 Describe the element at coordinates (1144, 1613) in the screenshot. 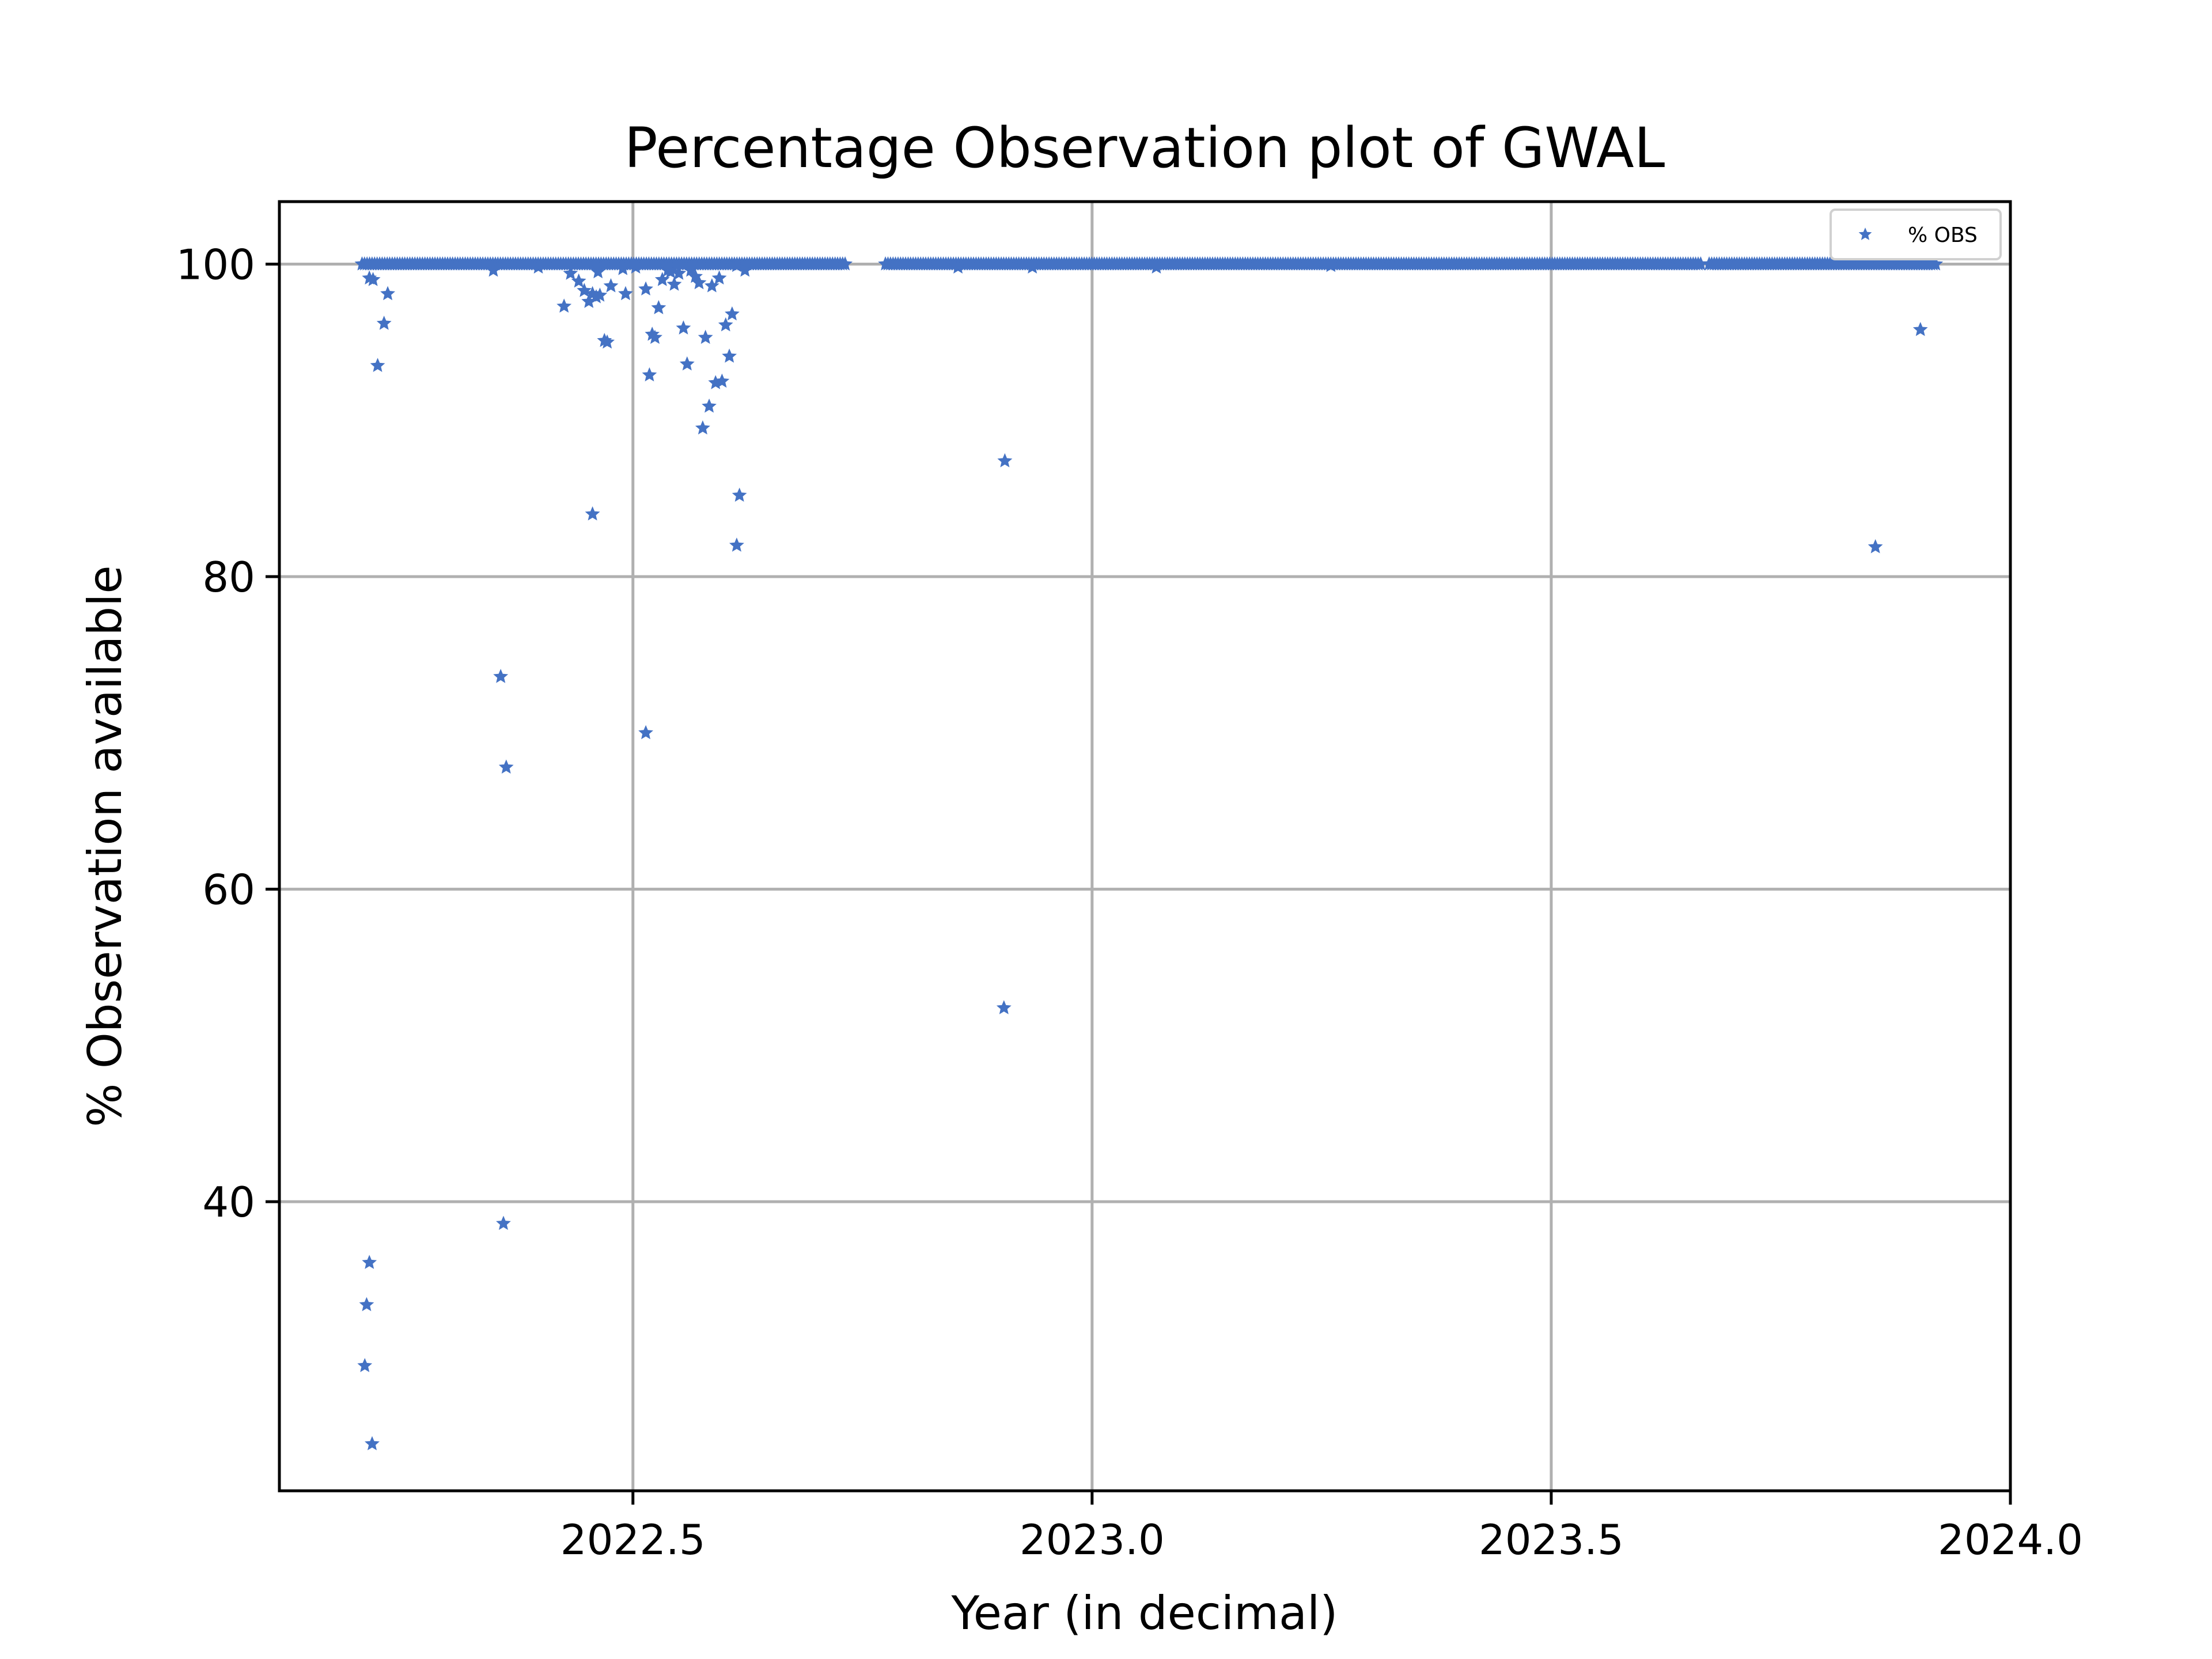

I see `x-axis-label: Year (in decimal)` at that location.